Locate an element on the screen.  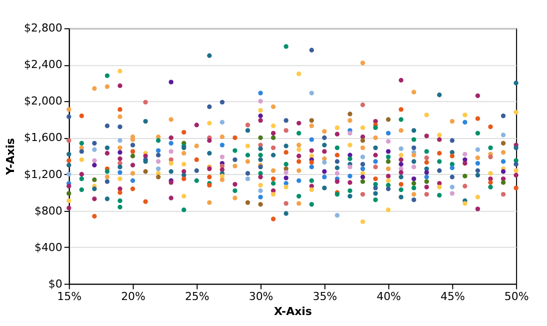
y-tick-label: $400 is located at coordinates (48, 247).